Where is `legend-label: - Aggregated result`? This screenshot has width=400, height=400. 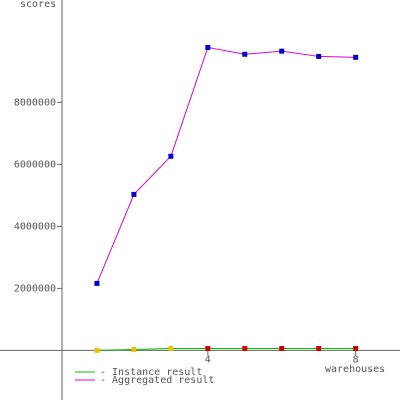 legend-label: - Aggregated result is located at coordinates (157, 380).